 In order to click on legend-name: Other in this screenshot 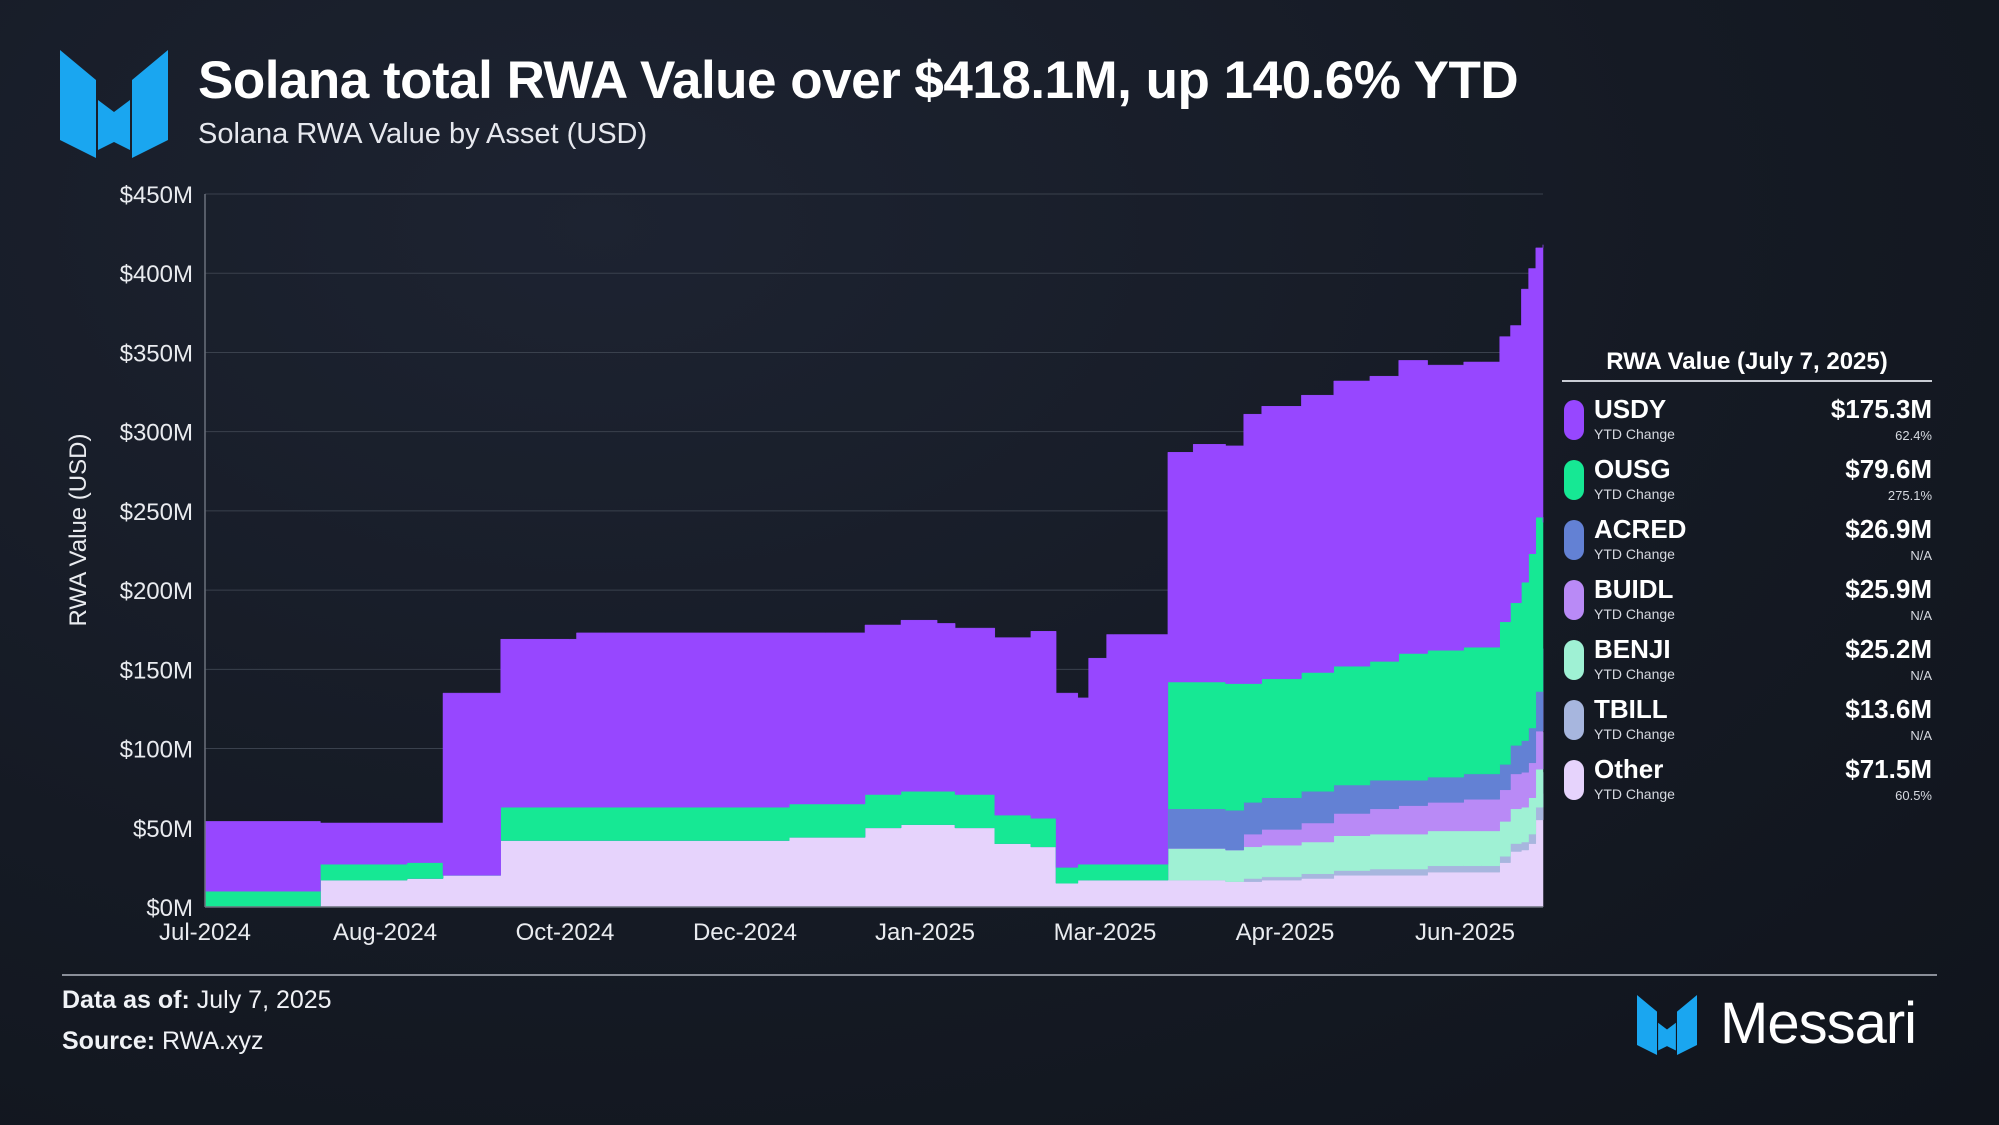, I will do `click(1629, 769)`.